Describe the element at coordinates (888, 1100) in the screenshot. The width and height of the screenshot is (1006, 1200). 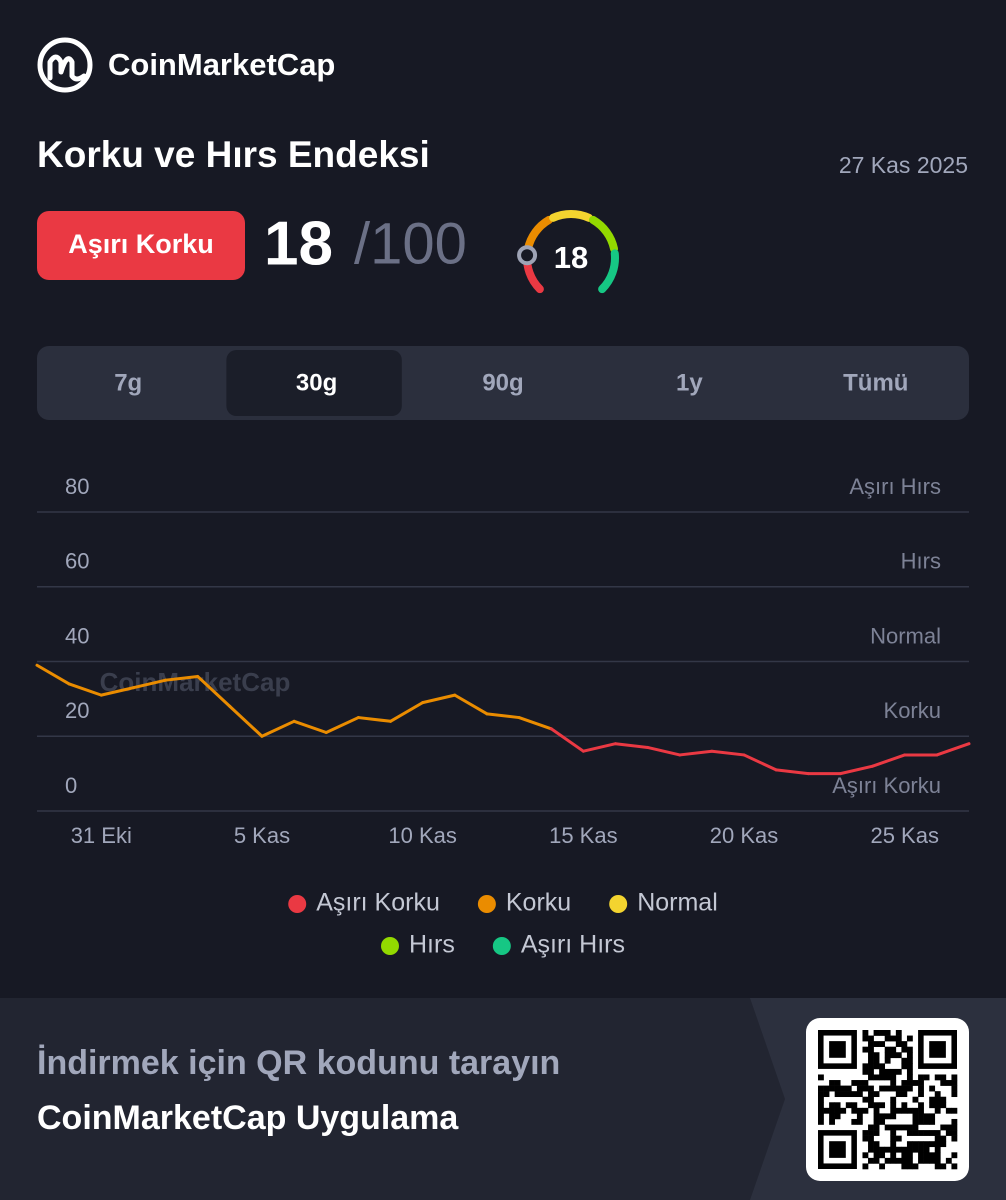
I see `qr-code` at that location.